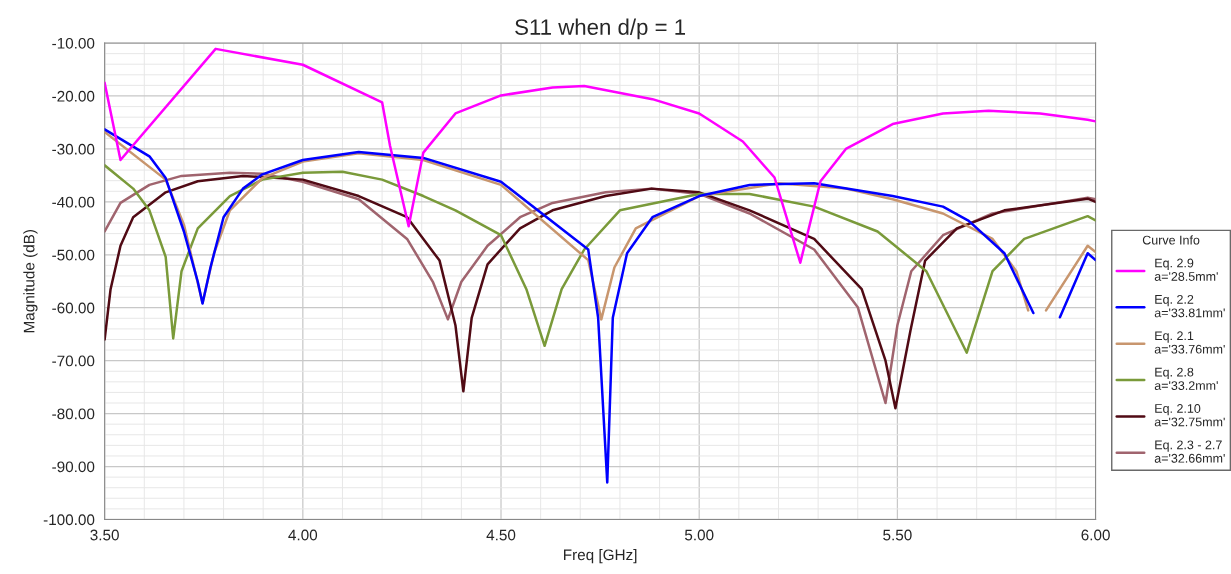  I want to click on y-tick-label: -40.00, so click(73, 202).